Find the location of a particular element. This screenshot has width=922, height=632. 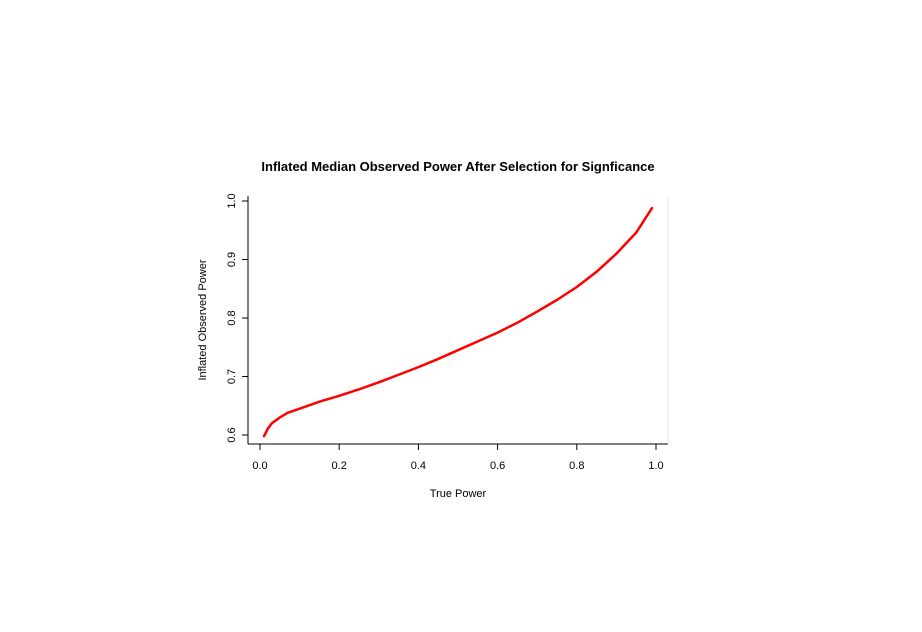

y-ticks: 0.6 0.7 0.8 0.9 1.0 is located at coordinates (237, 318).